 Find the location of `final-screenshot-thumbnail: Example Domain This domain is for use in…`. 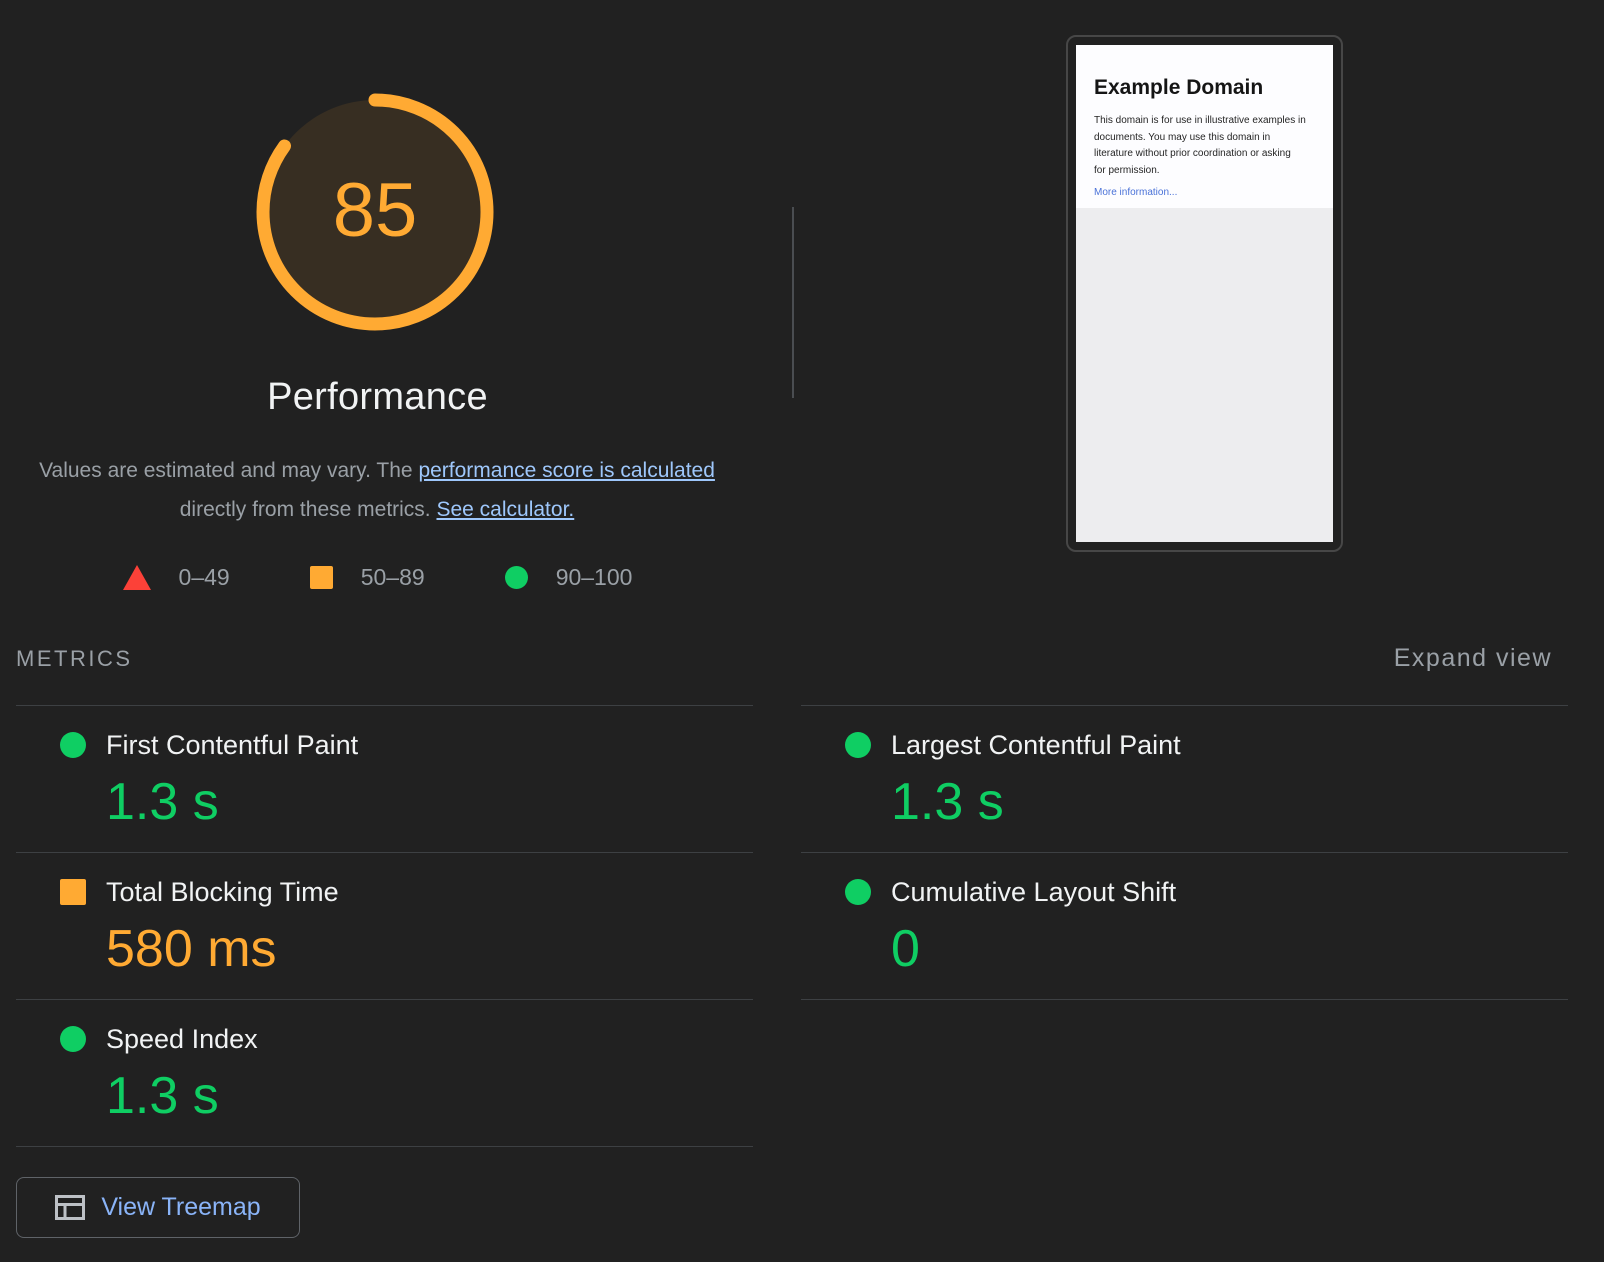

final-screenshot-thumbnail: Example Domain This domain is for use in… is located at coordinates (1204, 293).